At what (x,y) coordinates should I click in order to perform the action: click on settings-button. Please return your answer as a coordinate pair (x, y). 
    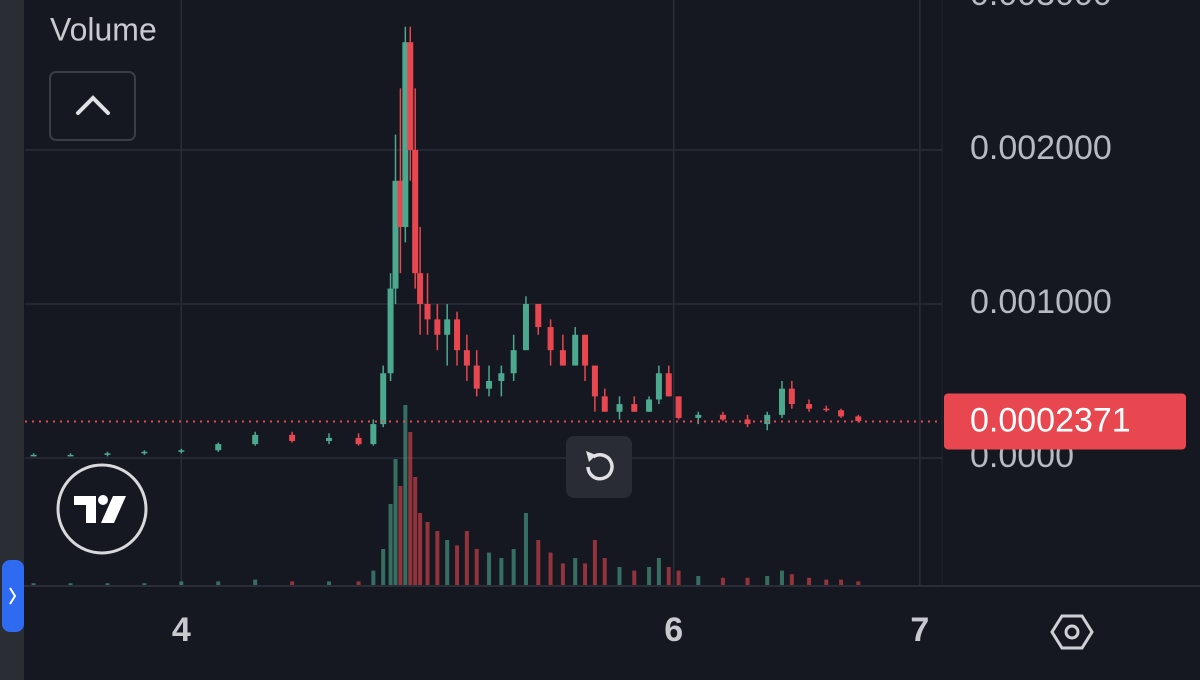
    Looking at the image, I should click on (1072, 632).